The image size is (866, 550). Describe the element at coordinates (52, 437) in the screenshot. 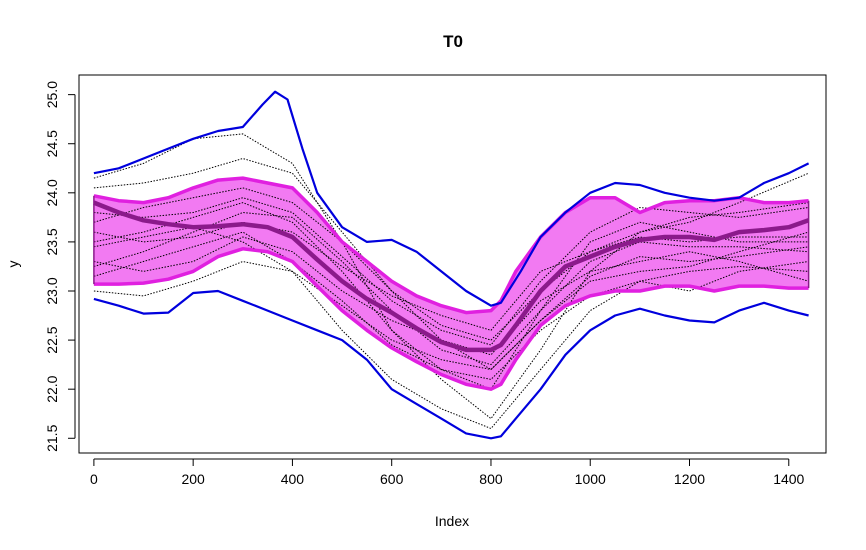

I see `y-tick-label: 21.5` at that location.